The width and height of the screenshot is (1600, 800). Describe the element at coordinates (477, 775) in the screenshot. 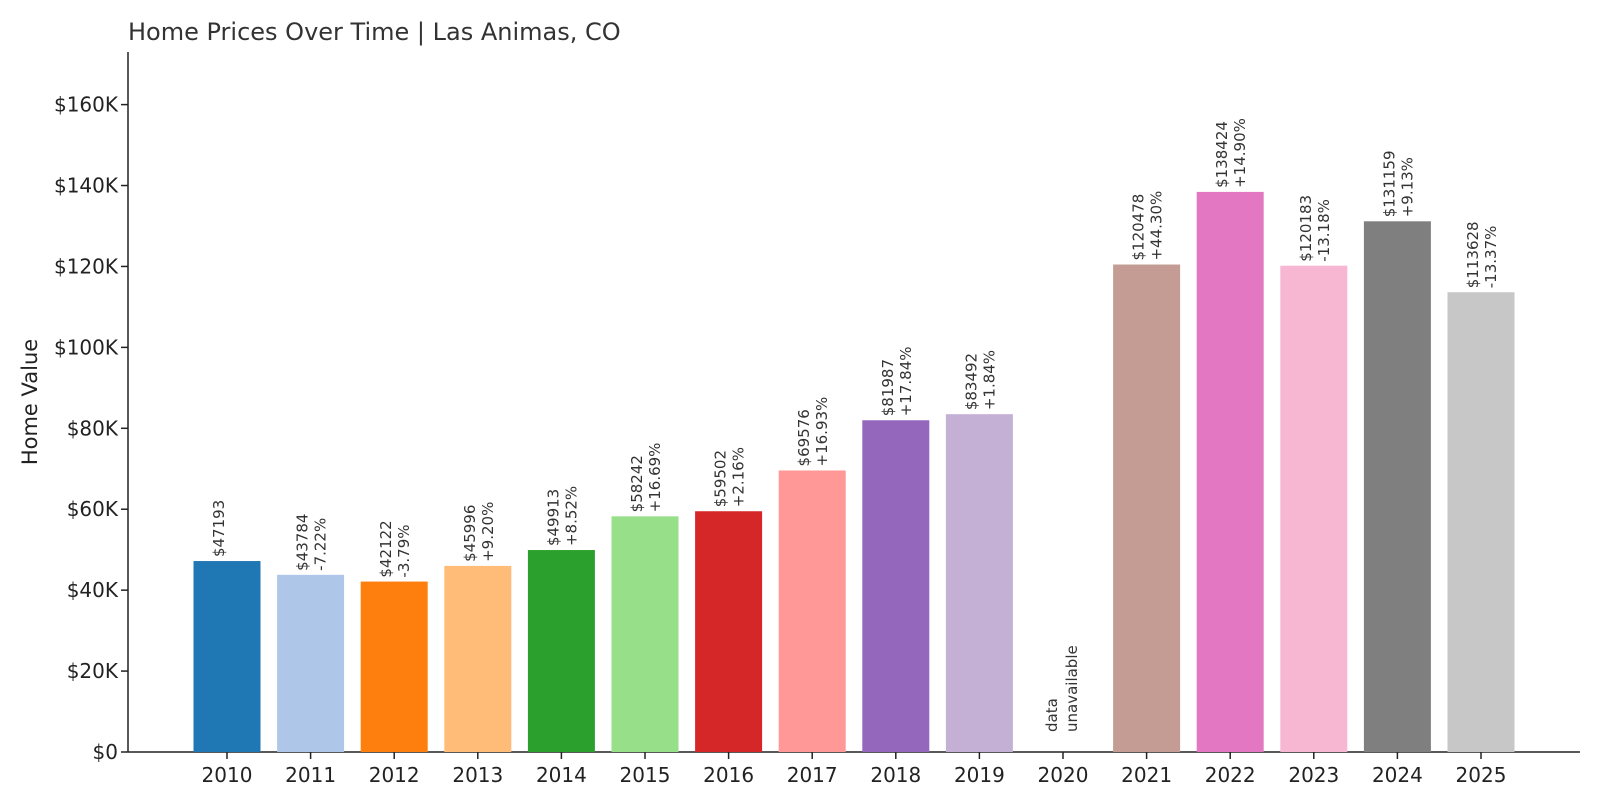

I see `x-tick-label: 2013` at that location.